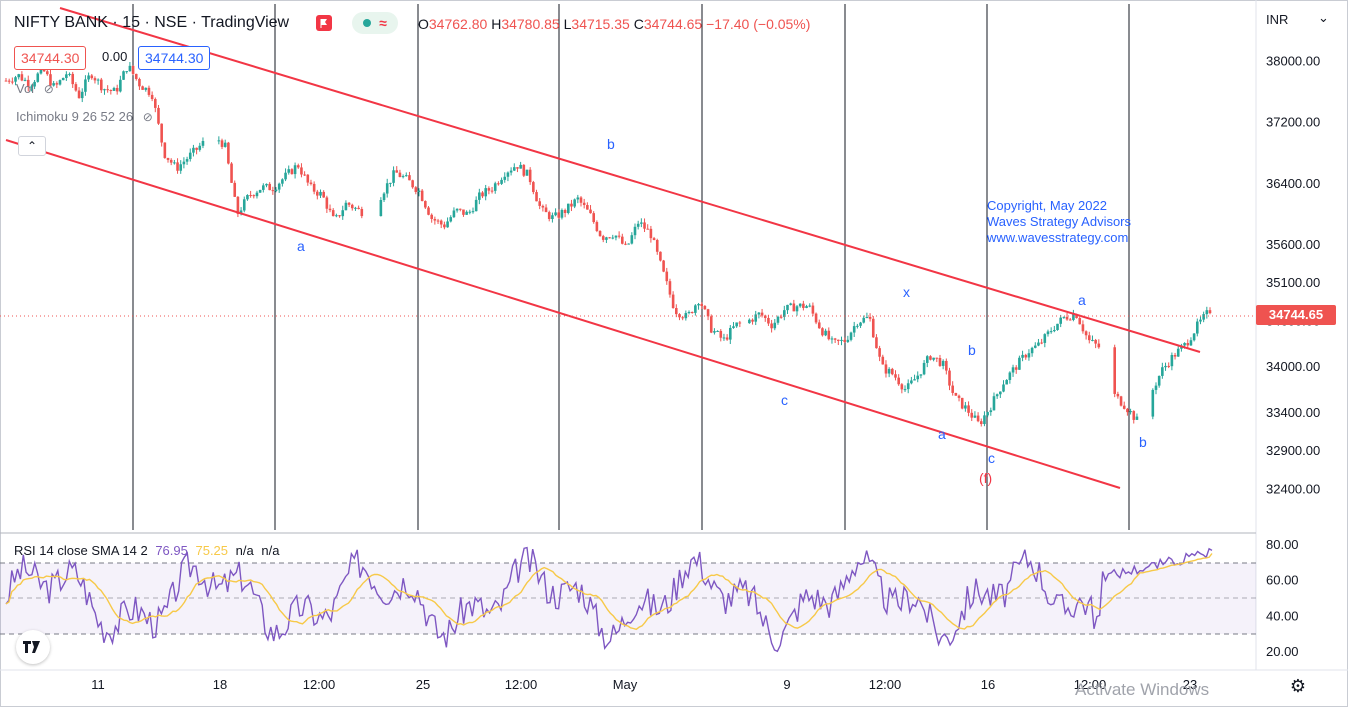 The height and width of the screenshot is (707, 1348). Describe the element at coordinates (367, 23) in the screenshot. I see `market-open-icon` at that location.